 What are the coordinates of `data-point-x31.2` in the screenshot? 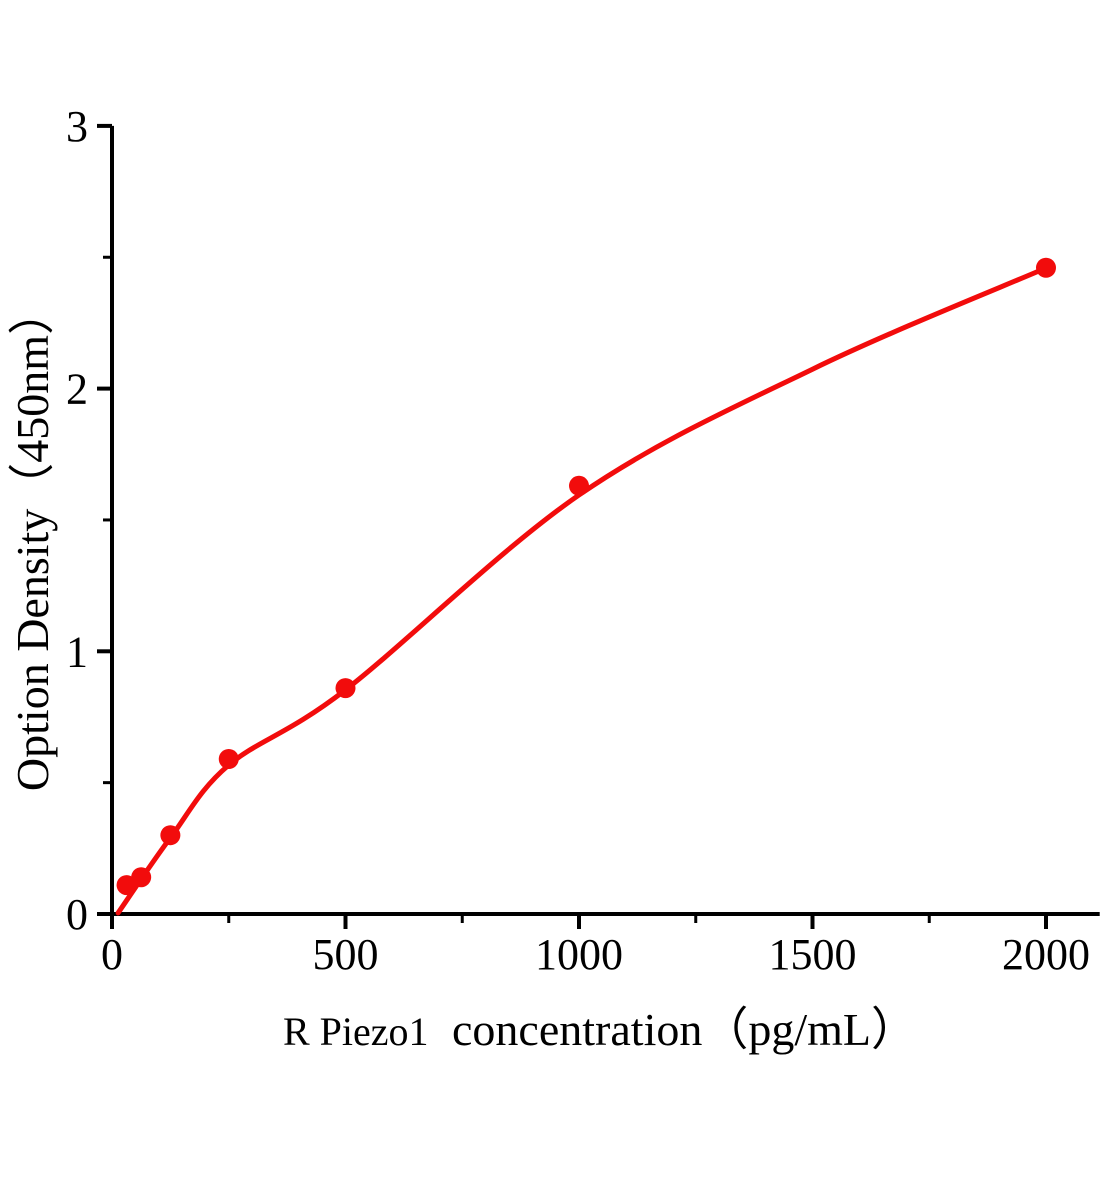 It's located at (126, 885).